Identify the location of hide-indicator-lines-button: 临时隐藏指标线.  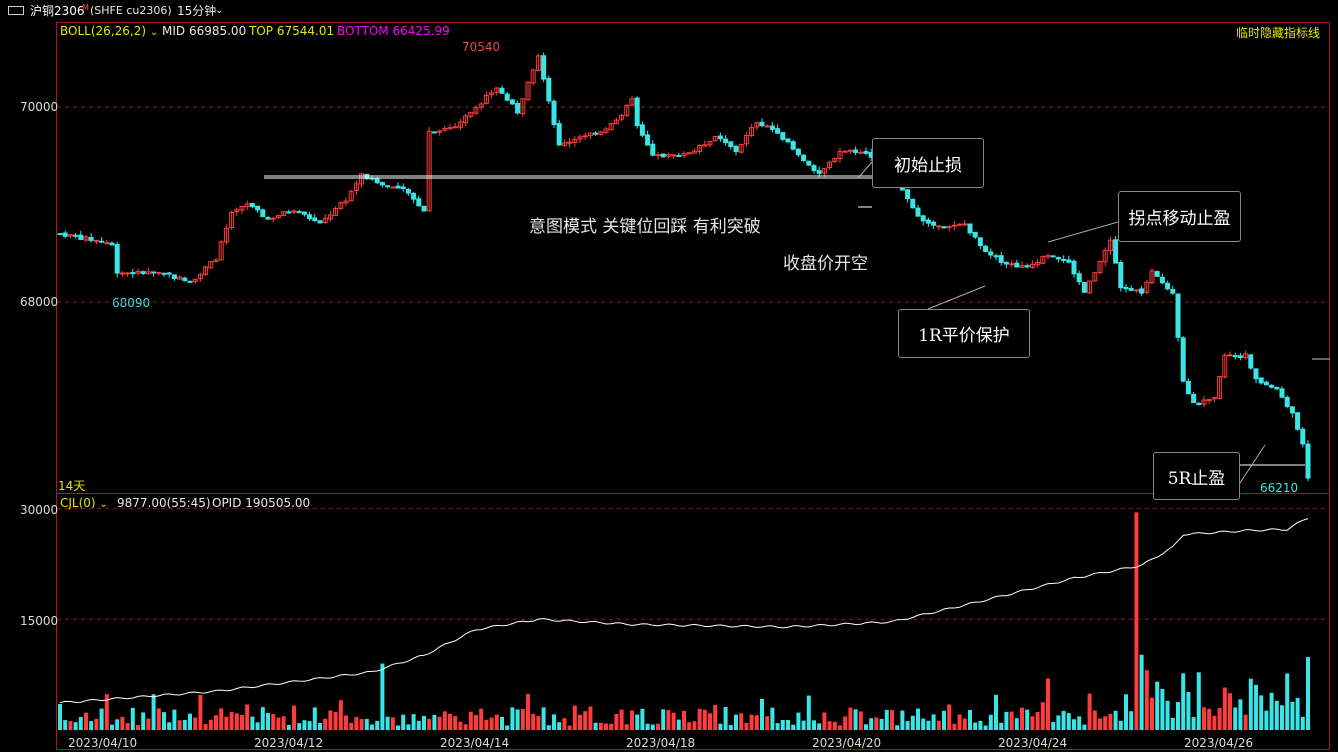
(1278, 33).